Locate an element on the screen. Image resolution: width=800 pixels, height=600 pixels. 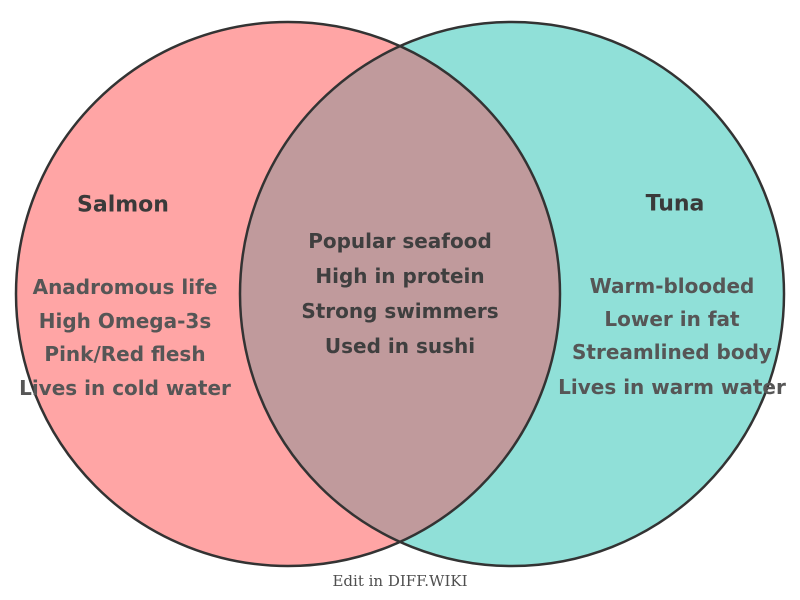
right-set-item: Streamlined body is located at coordinates (672, 352).